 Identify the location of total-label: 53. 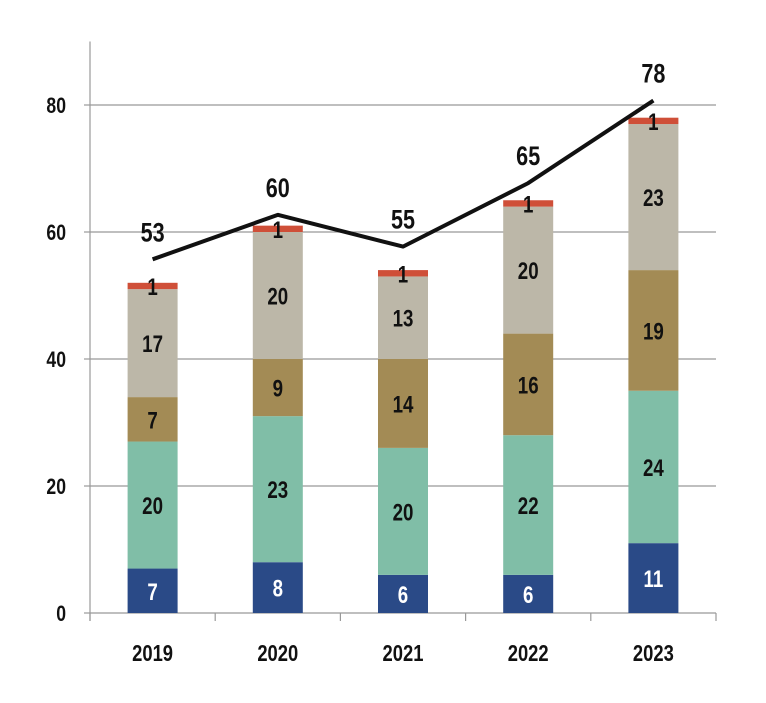
(153, 233).